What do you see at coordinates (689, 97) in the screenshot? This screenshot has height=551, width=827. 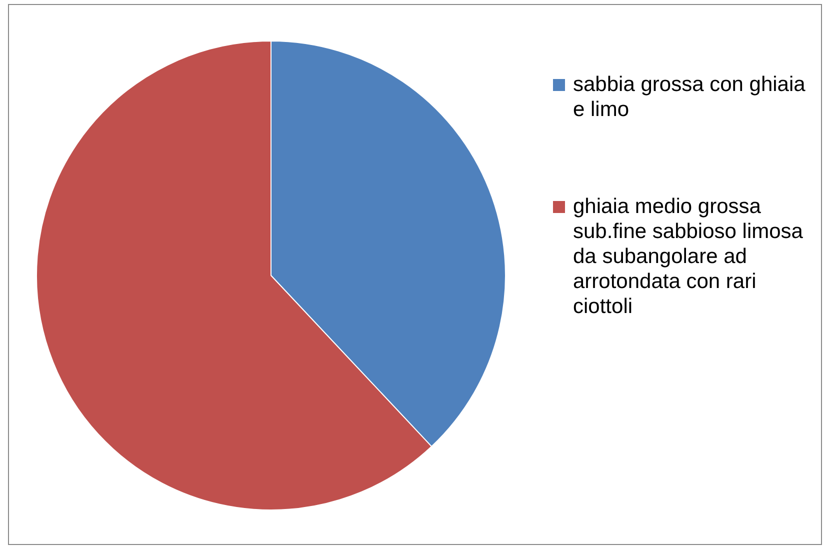 I see `legend-label: sabbia grossa con ghiaia e limo` at bounding box center [689, 97].